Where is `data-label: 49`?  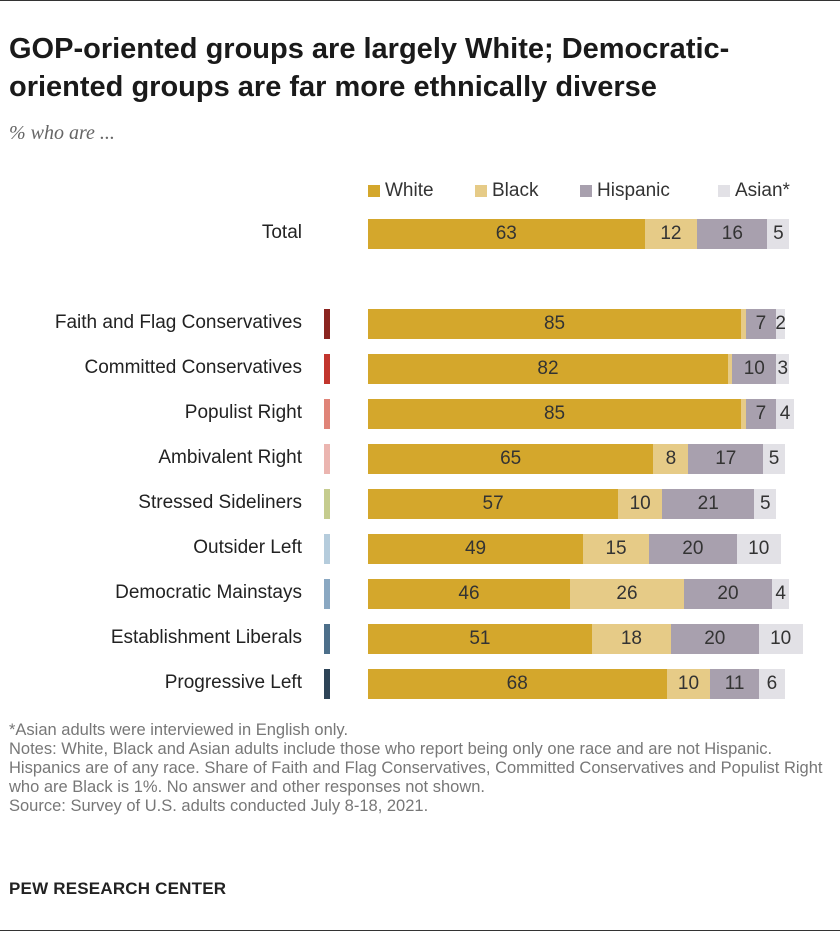 data-label: 49 is located at coordinates (475, 548).